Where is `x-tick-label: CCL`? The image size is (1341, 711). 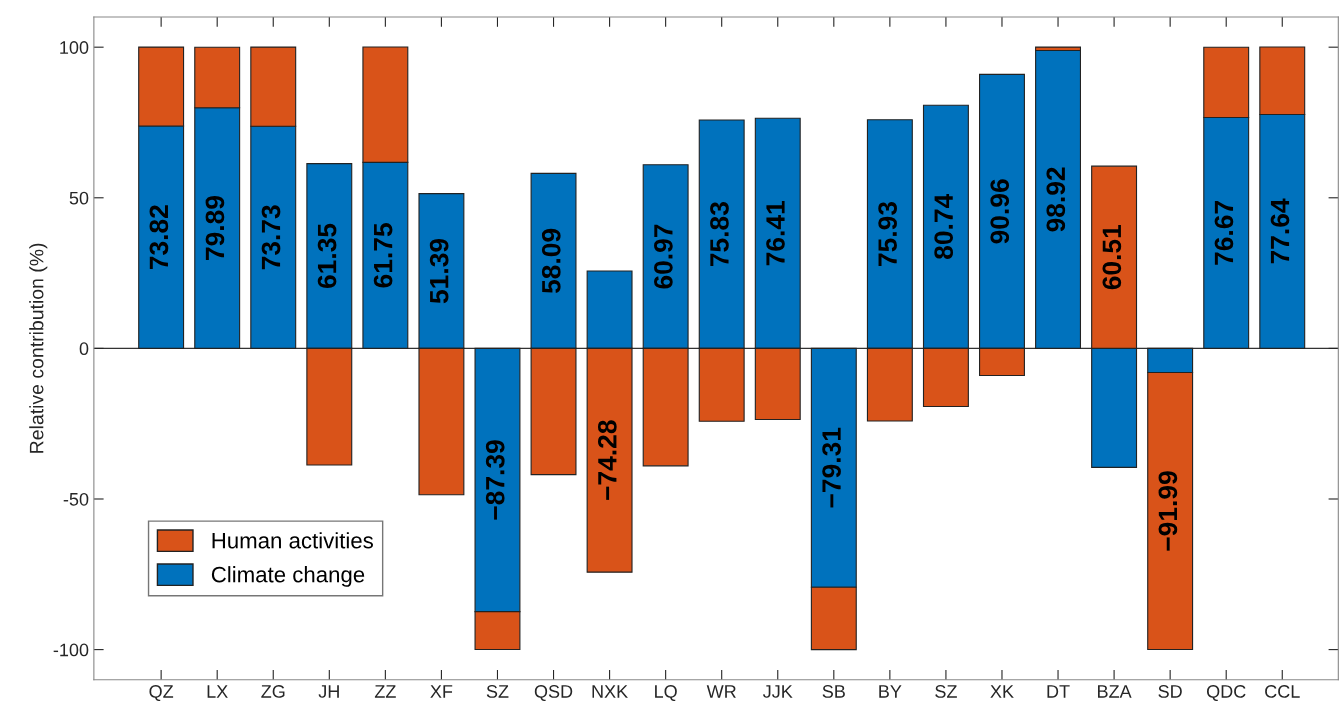 x-tick-label: CCL is located at coordinates (1282, 691).